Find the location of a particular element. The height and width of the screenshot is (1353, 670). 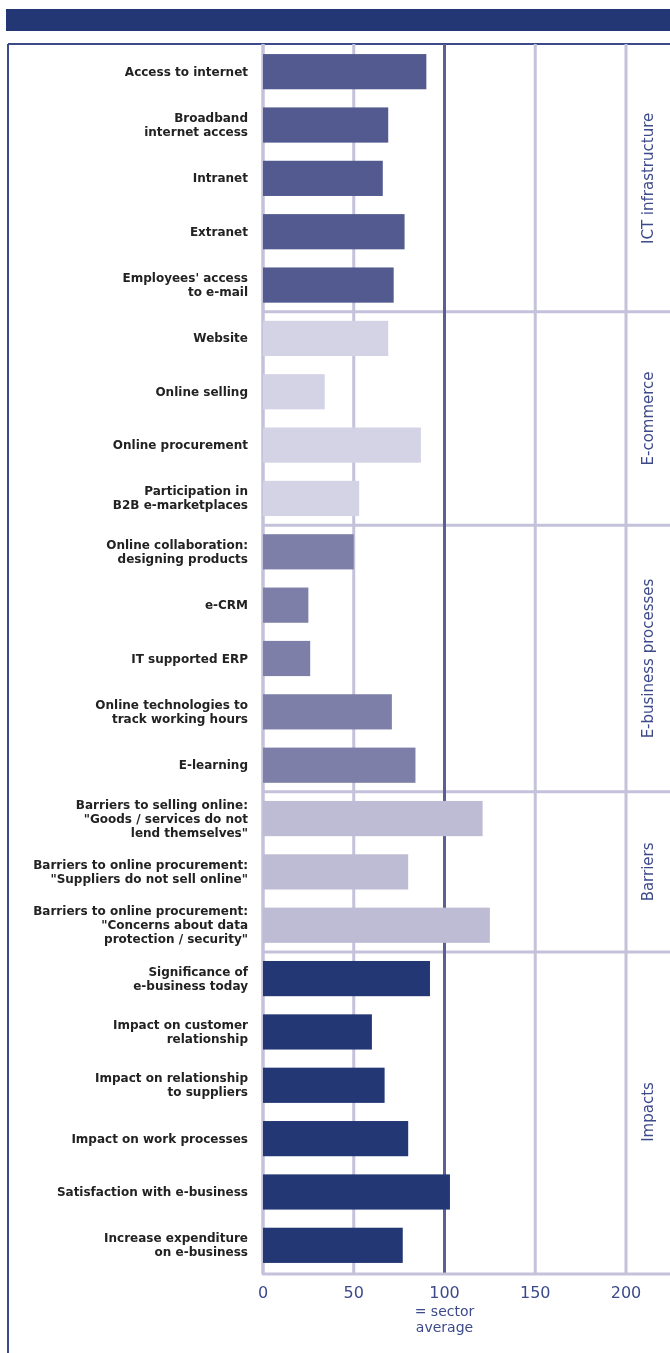

y-tick-label: IT supported ERP is located at coordinates (190, 658).